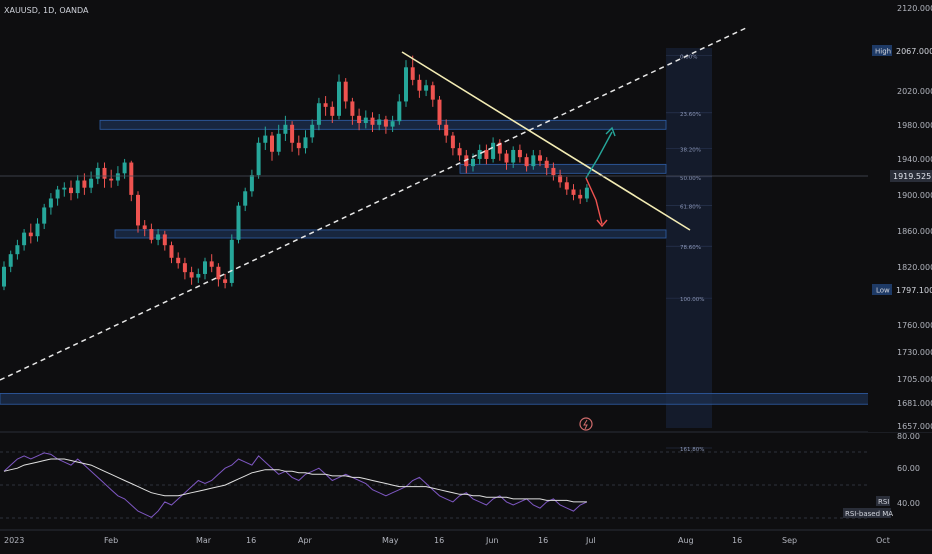 This screenshot has height=554, width=932. What do you see at coordinates (881, 475) in the screenshot?
I see `rsi-axis: 80.00 60.00 40.00 RSI RSI-based MA` at bounding box center [881, 475].